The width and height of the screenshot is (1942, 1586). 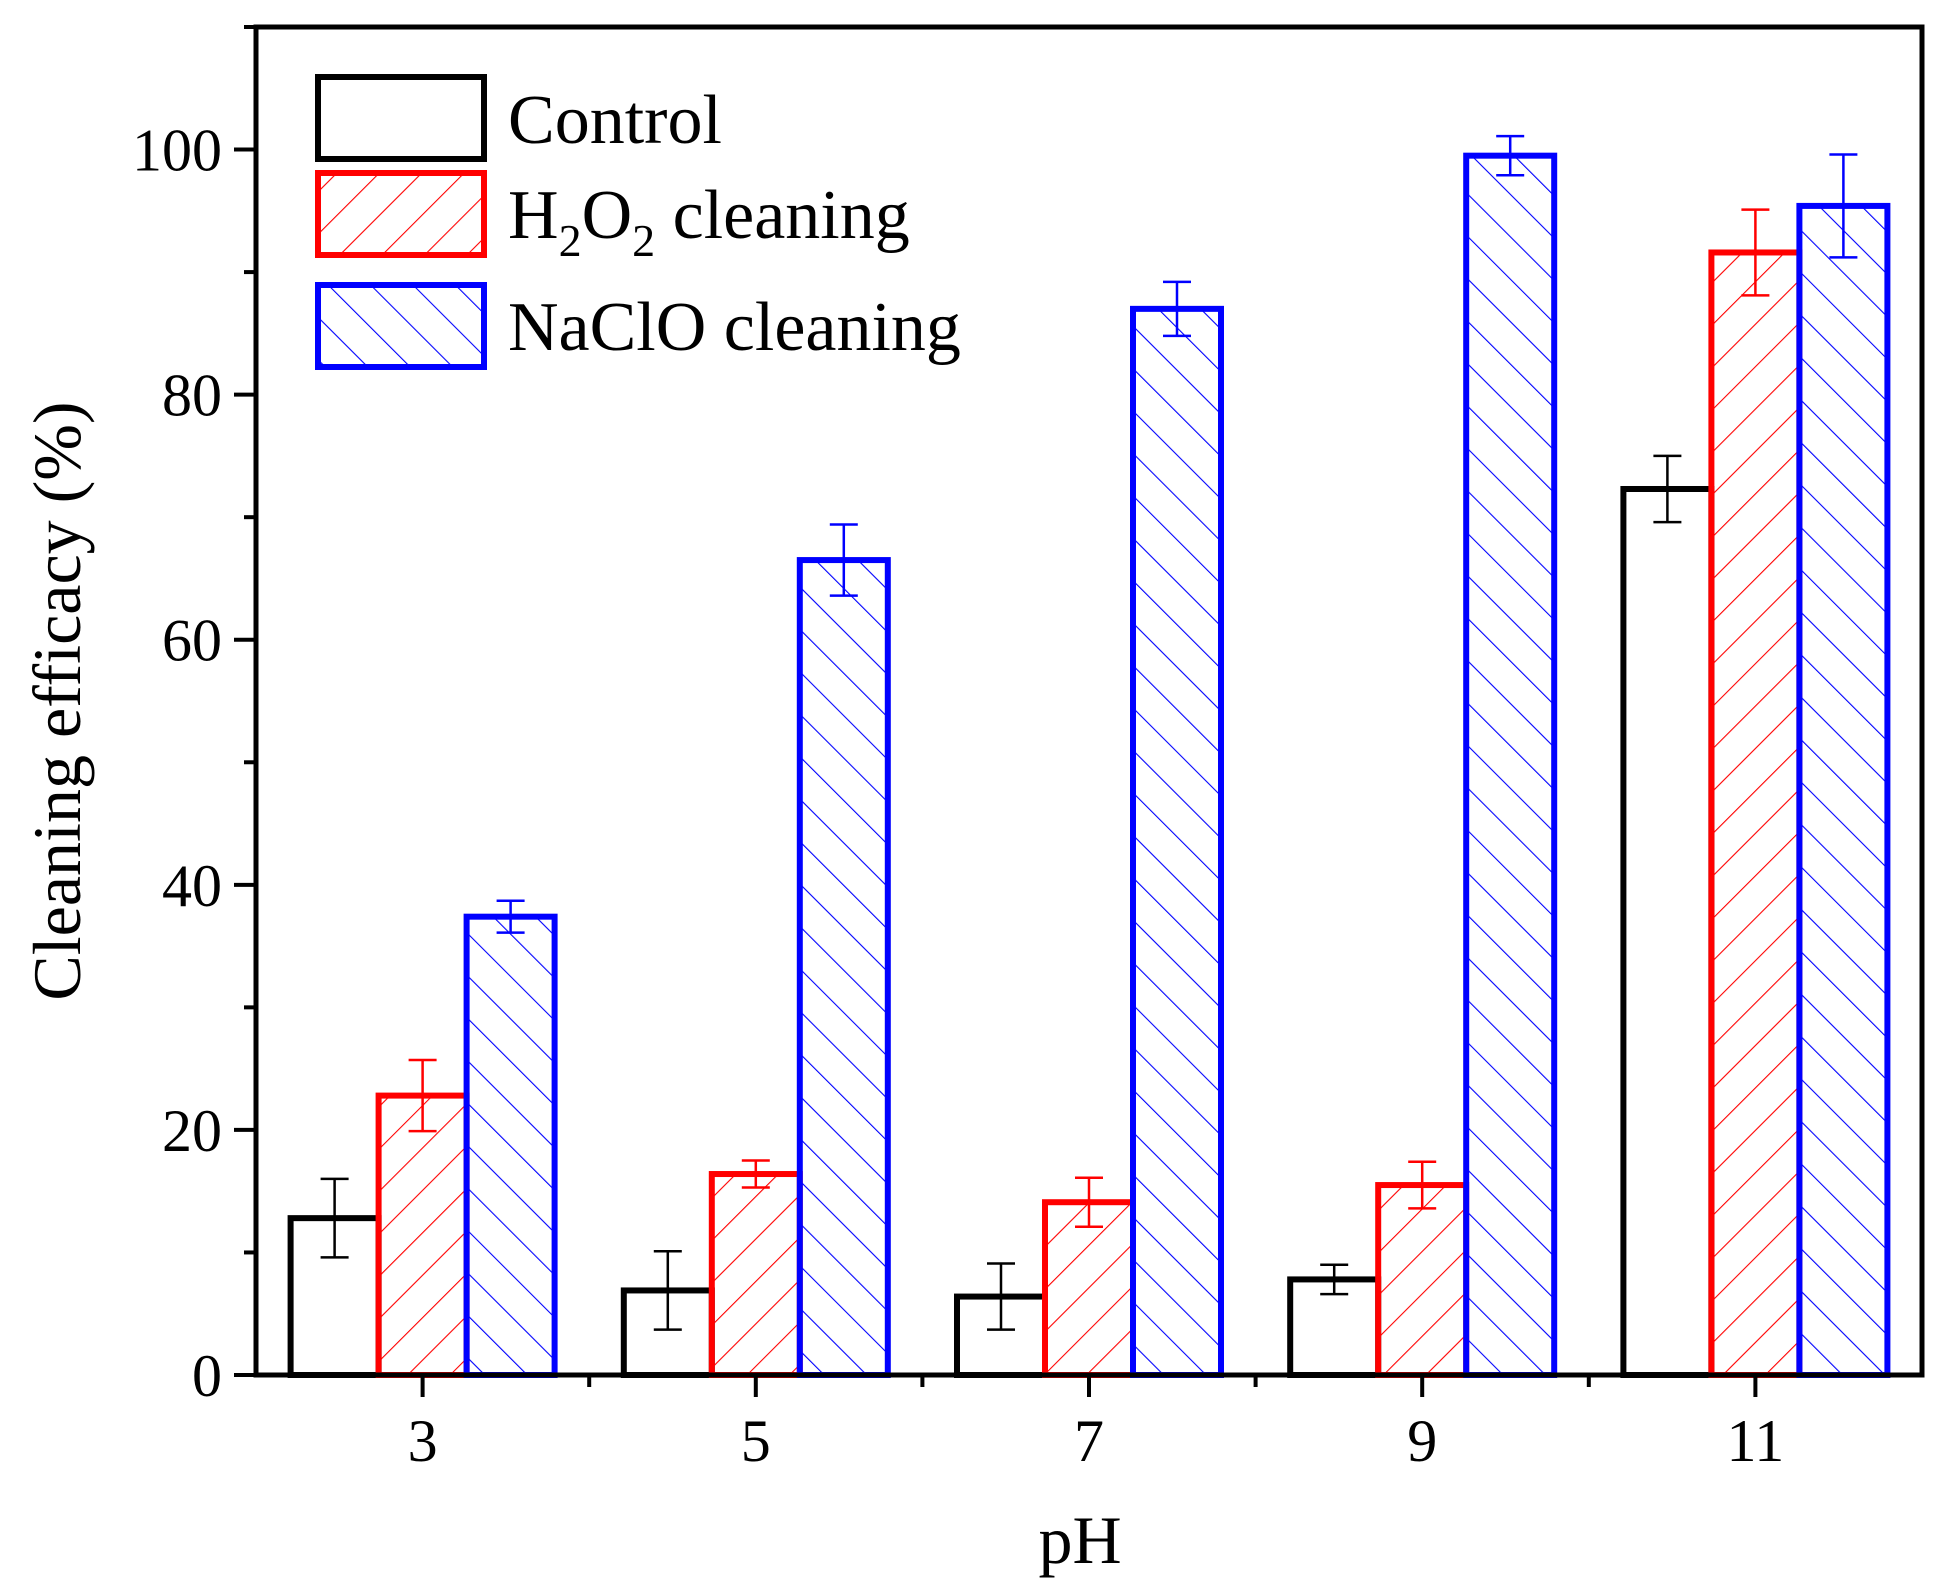 What do you see at coordinates (756, 1441) in the screenshot?
I see `x-tick-label-5: 5` at bounding box center [756, 1441].